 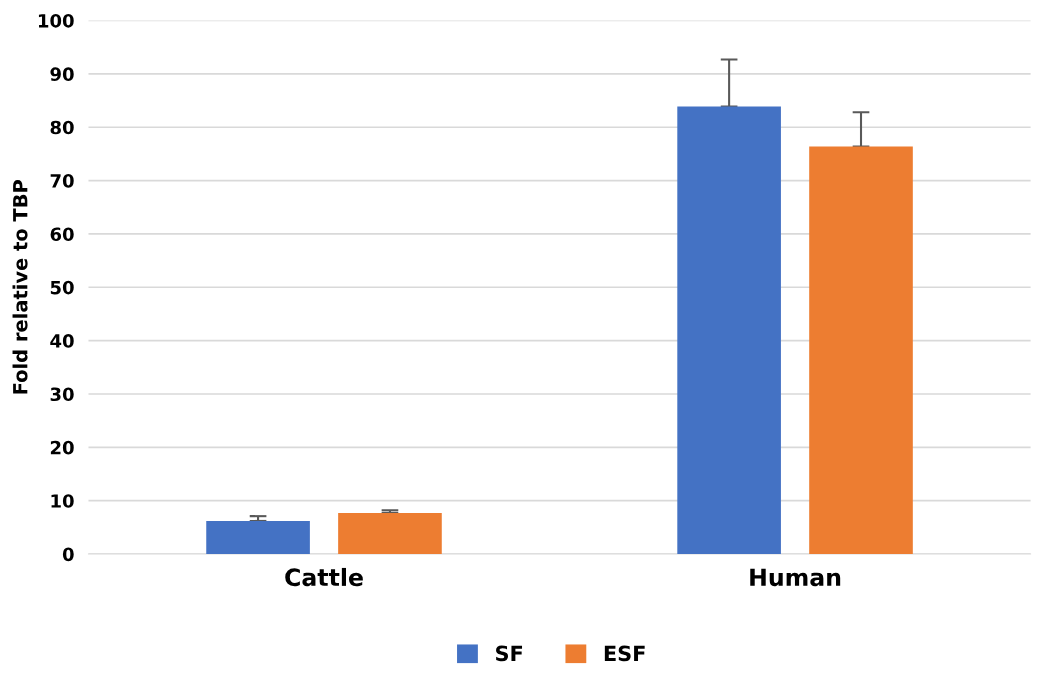 I want to click on y-tick-label: 90, so click(x=62, y=74).